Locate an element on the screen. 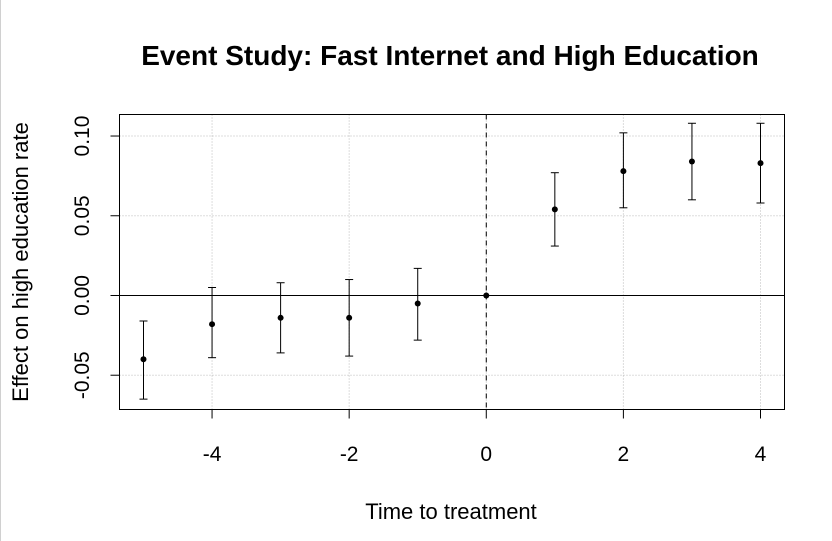  x-tick-label: 0 is located at coordinates (486, 454).